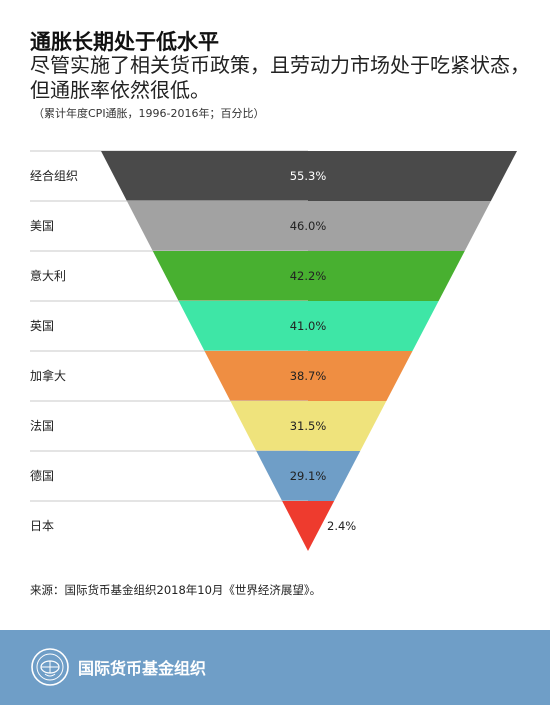 The height and width of the screenshot is (705, 550). I want to click on value-label: 31.5%, so click(308, 426).